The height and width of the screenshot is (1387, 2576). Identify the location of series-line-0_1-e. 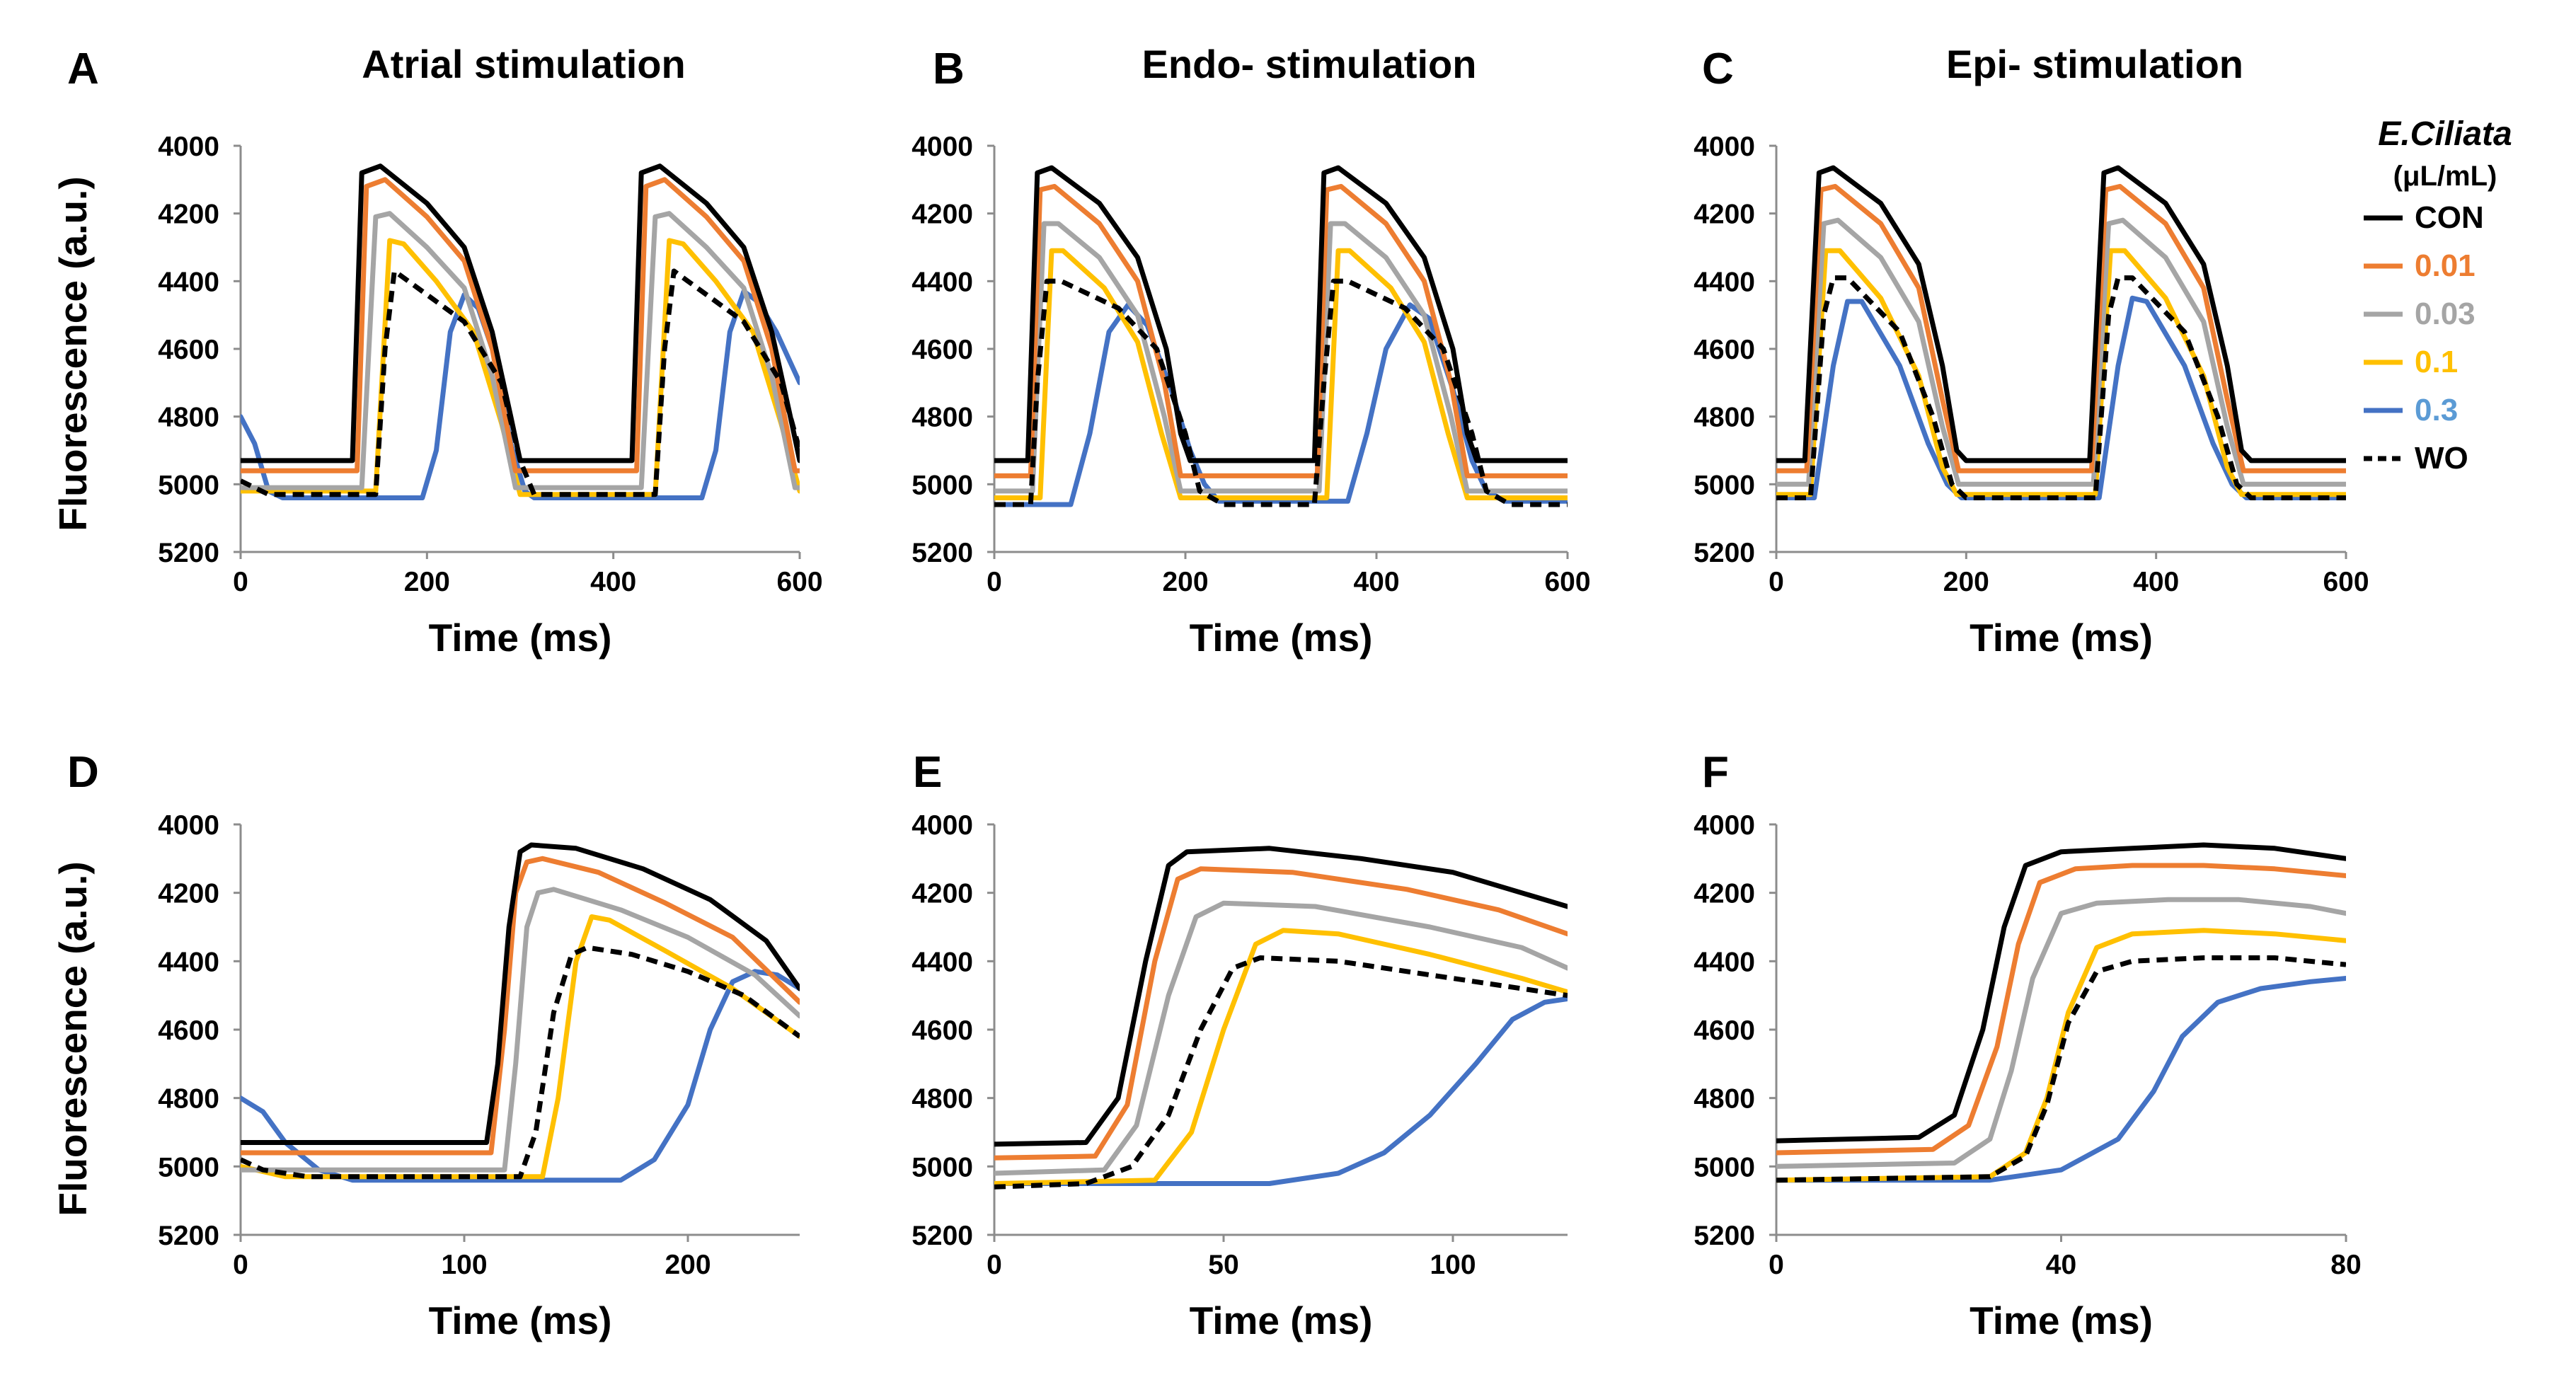
(1281, 1057).